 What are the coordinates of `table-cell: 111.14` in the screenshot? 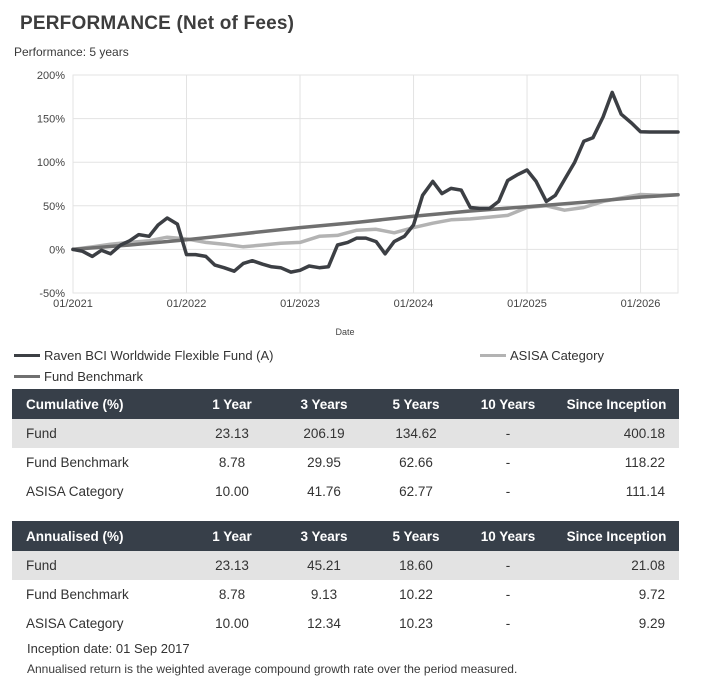 It's located at (645, 491).